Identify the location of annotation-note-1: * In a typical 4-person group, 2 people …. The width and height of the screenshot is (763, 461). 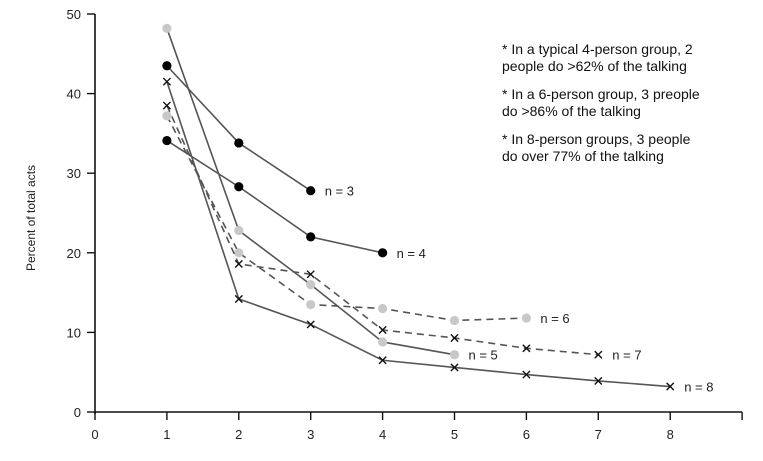
(597, 57).